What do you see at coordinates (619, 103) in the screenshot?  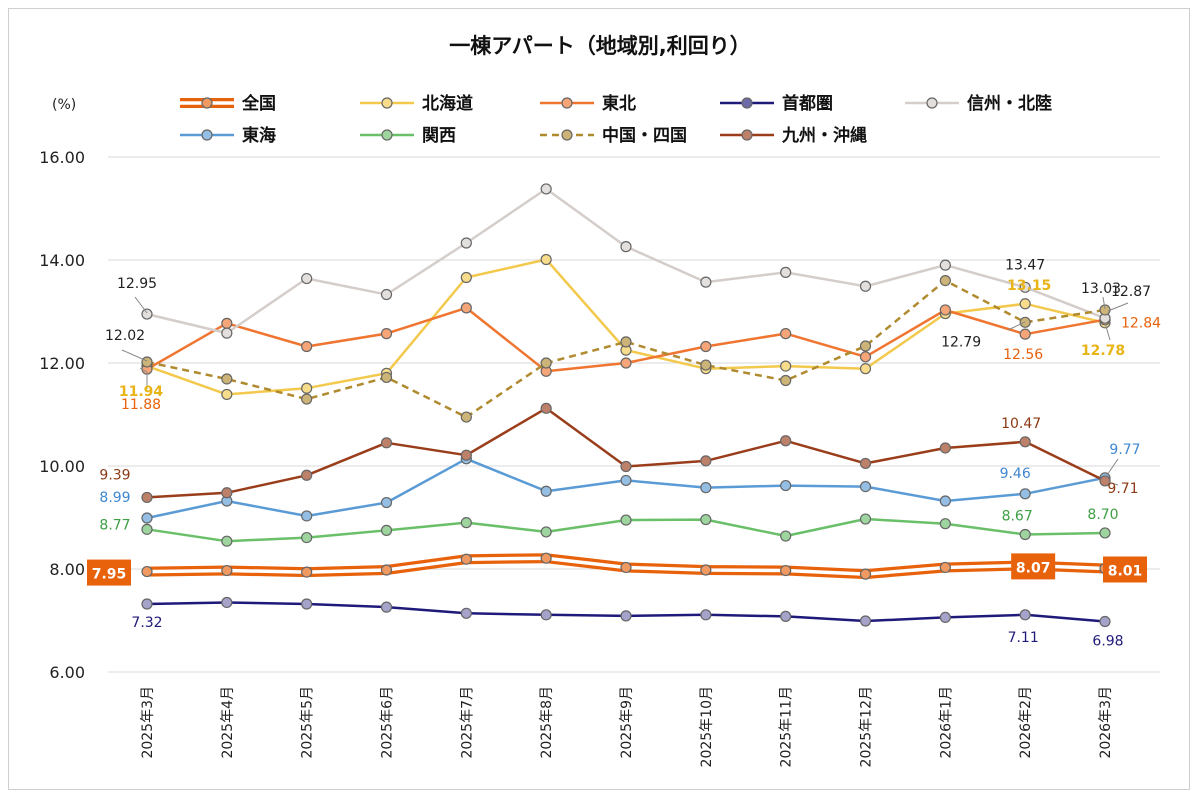 I see `legend-label: 東北` at bounding box center [619, 103].